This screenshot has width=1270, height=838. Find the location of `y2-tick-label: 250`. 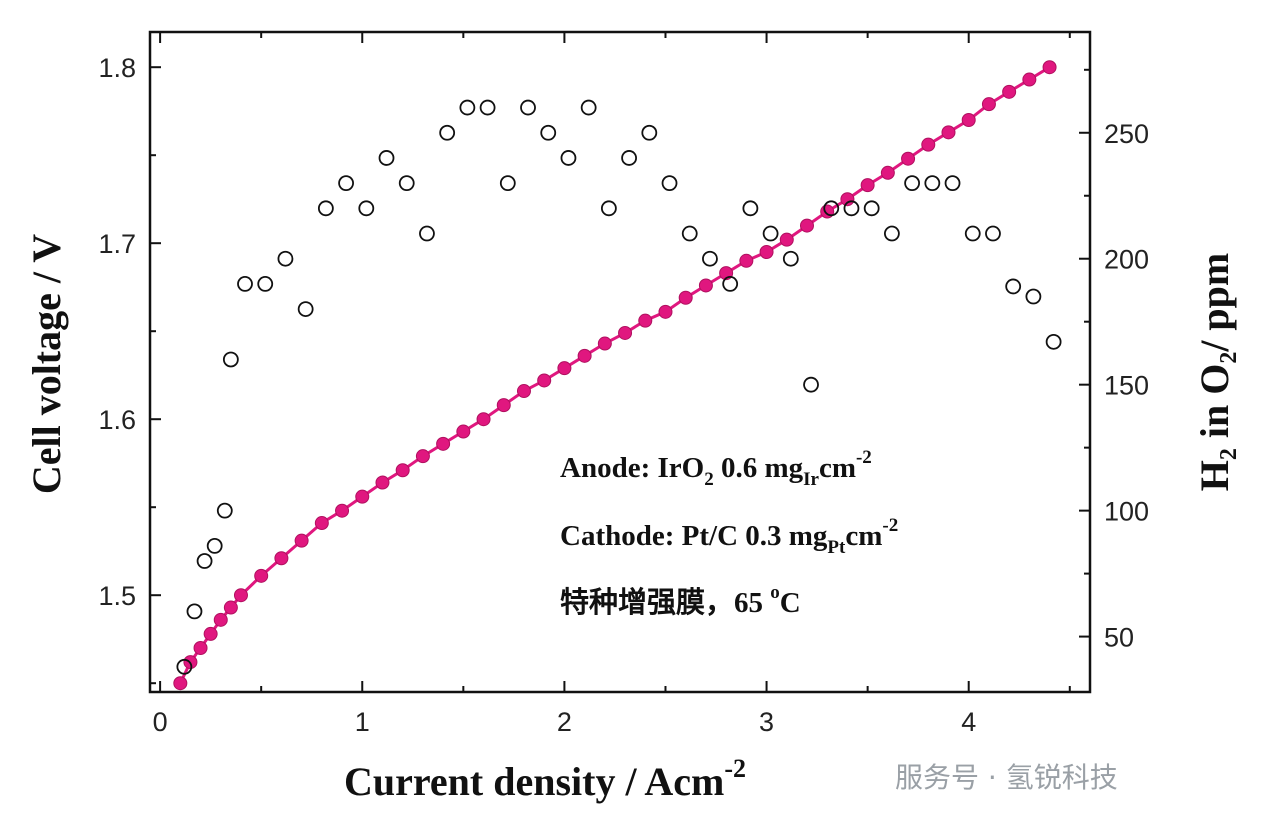

y2-tick-label: 250 is located at coordinates (1126, 134).